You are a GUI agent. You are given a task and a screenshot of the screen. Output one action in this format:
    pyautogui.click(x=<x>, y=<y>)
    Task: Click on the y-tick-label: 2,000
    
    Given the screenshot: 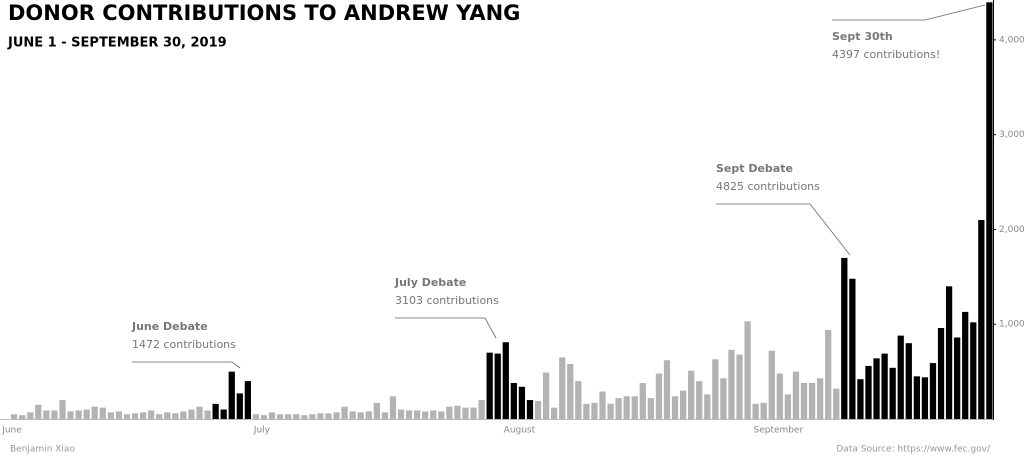 What is the action you would take?
    pyautogui.click(x=1011, y=230)
    